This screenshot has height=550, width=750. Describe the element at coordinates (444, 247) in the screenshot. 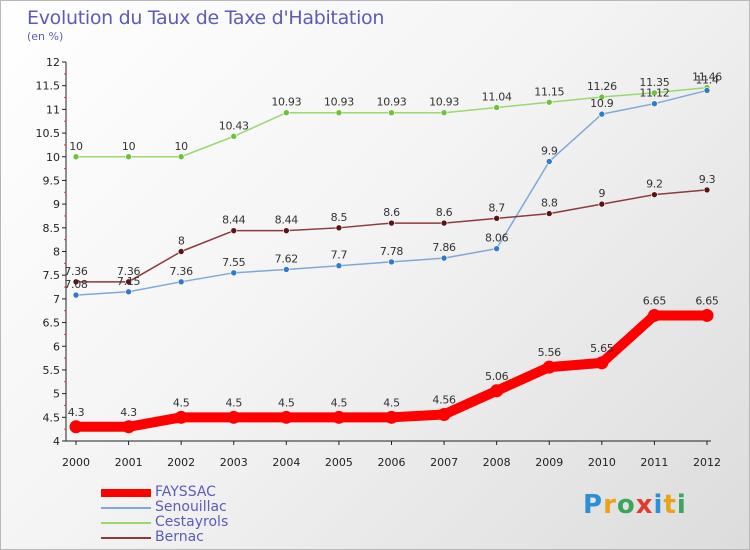

I see `data-label-senouillac: 7.86` at that location.